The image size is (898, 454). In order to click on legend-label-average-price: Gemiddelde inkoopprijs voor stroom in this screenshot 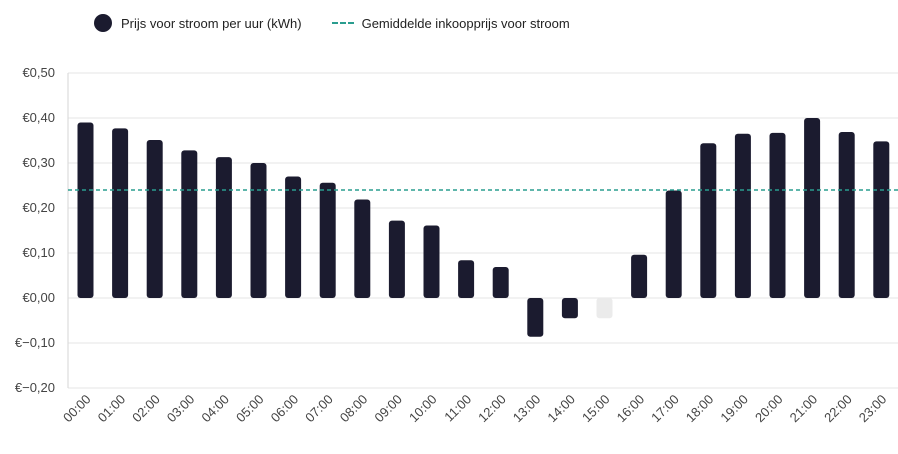, I will do `click(465, 23)`.